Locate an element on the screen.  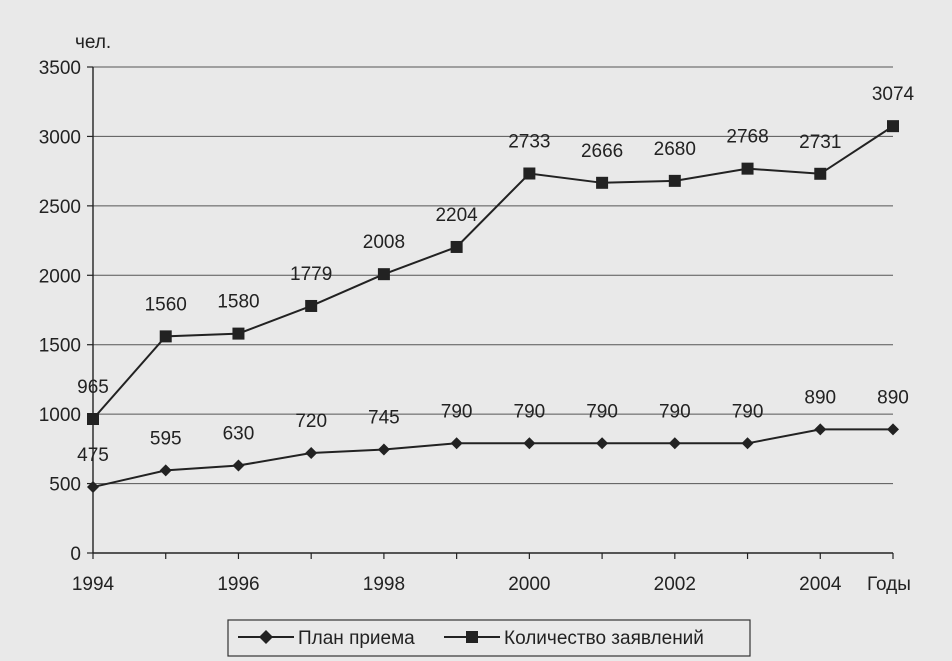
data-label: 2204 is located at coordinates (456, 215).